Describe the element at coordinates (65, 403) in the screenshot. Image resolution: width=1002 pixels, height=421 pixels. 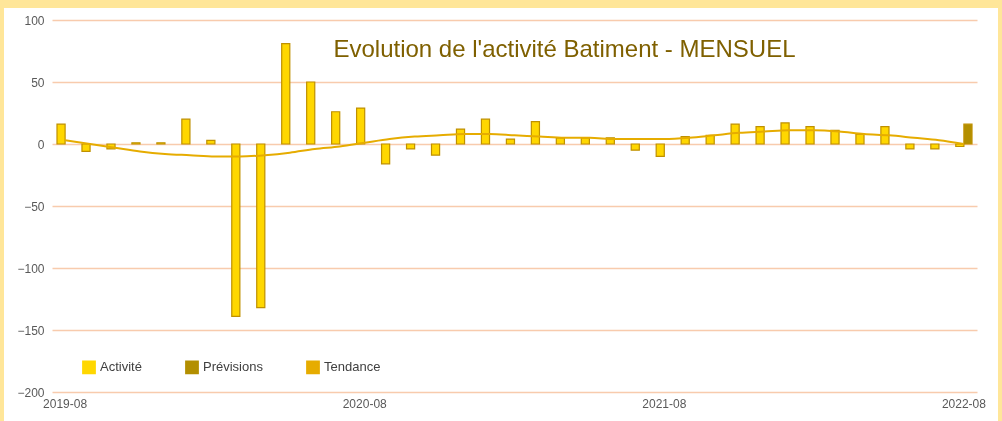
I see `x-tick-label: 2019-08` at that location.